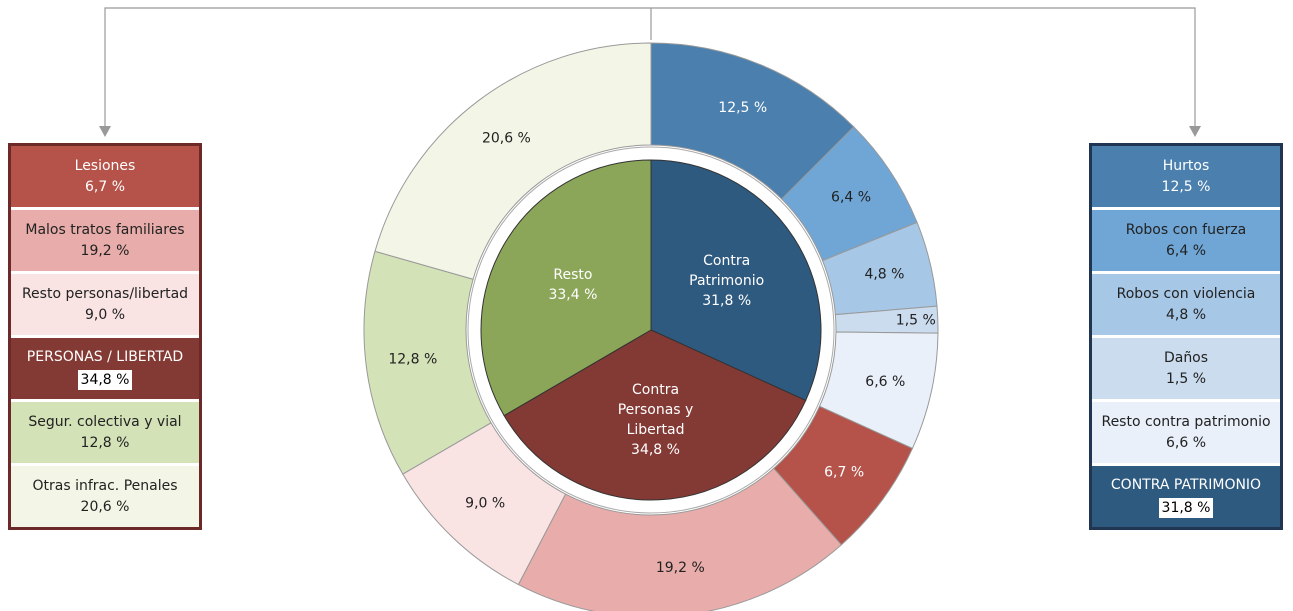 This screenshot has width=1293, height=611. Describe the element at coordinates (655, 409) in the screenshot. I see `category-label: Contra Personas y Libertad` at that location.